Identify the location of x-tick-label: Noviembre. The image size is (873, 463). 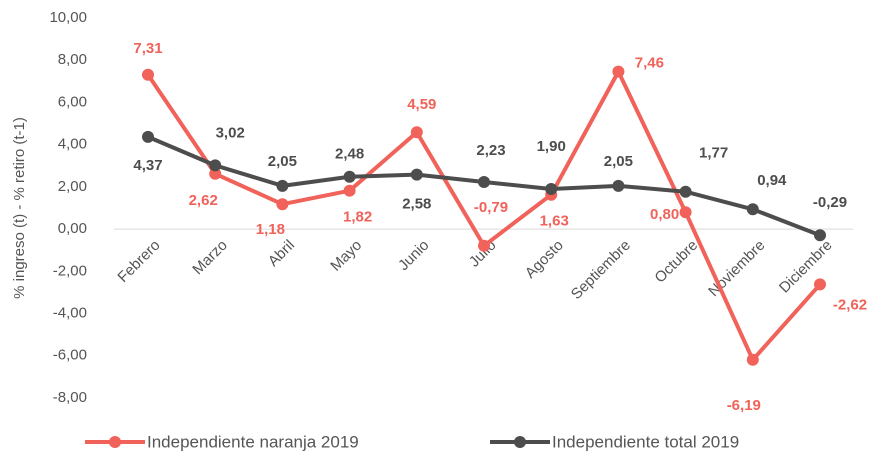
(736, 268).